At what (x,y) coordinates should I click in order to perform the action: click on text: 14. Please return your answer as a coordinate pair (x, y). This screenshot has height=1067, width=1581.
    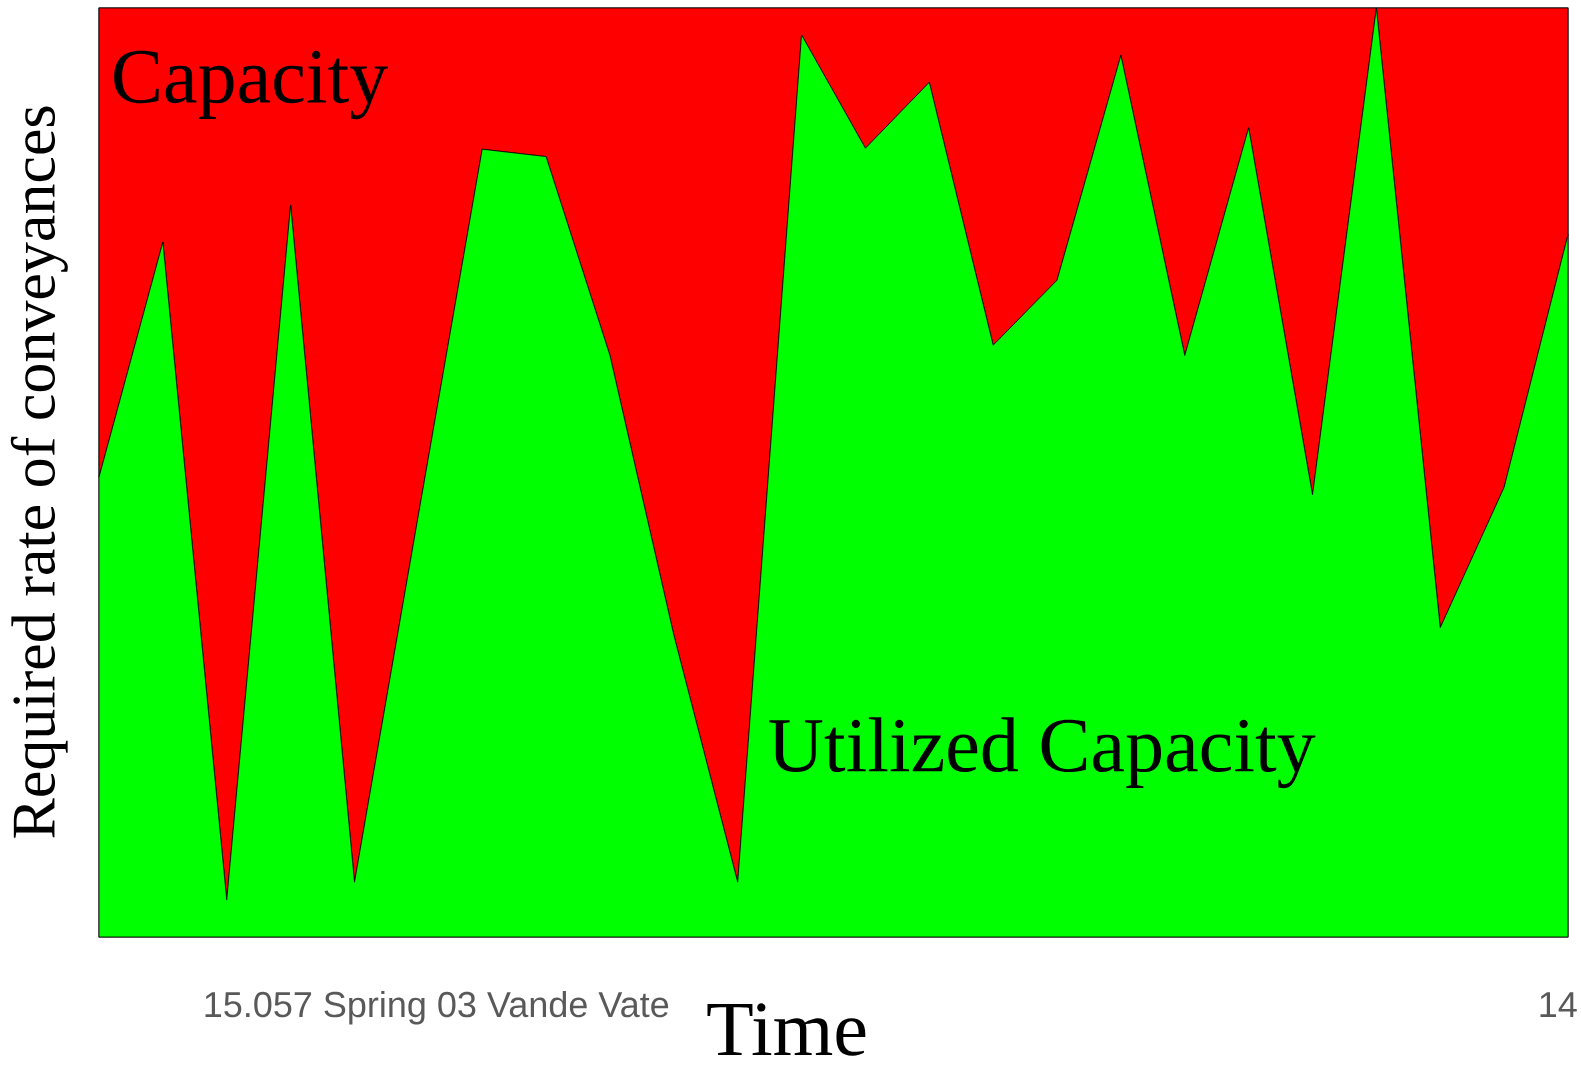
    Looking at the image, I should click on (1558, 1004).